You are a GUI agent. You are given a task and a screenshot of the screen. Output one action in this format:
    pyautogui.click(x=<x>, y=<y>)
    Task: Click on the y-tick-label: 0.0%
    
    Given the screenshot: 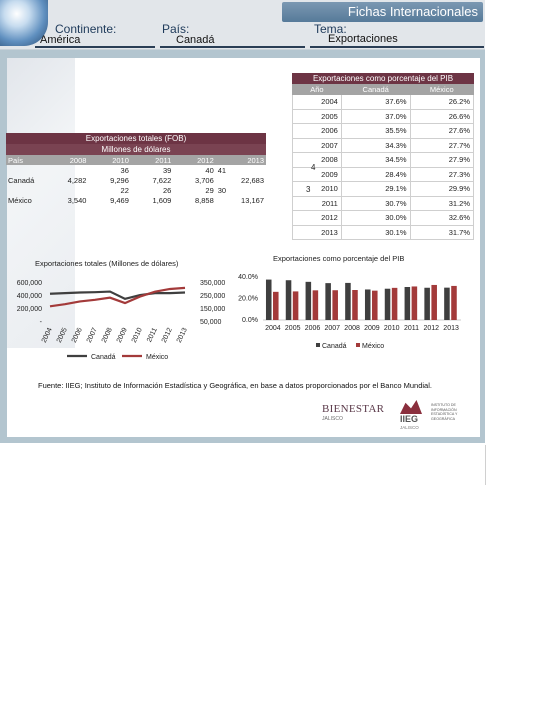 What is the action you would take?
    pyautogui.click(x=250, y=320)
    